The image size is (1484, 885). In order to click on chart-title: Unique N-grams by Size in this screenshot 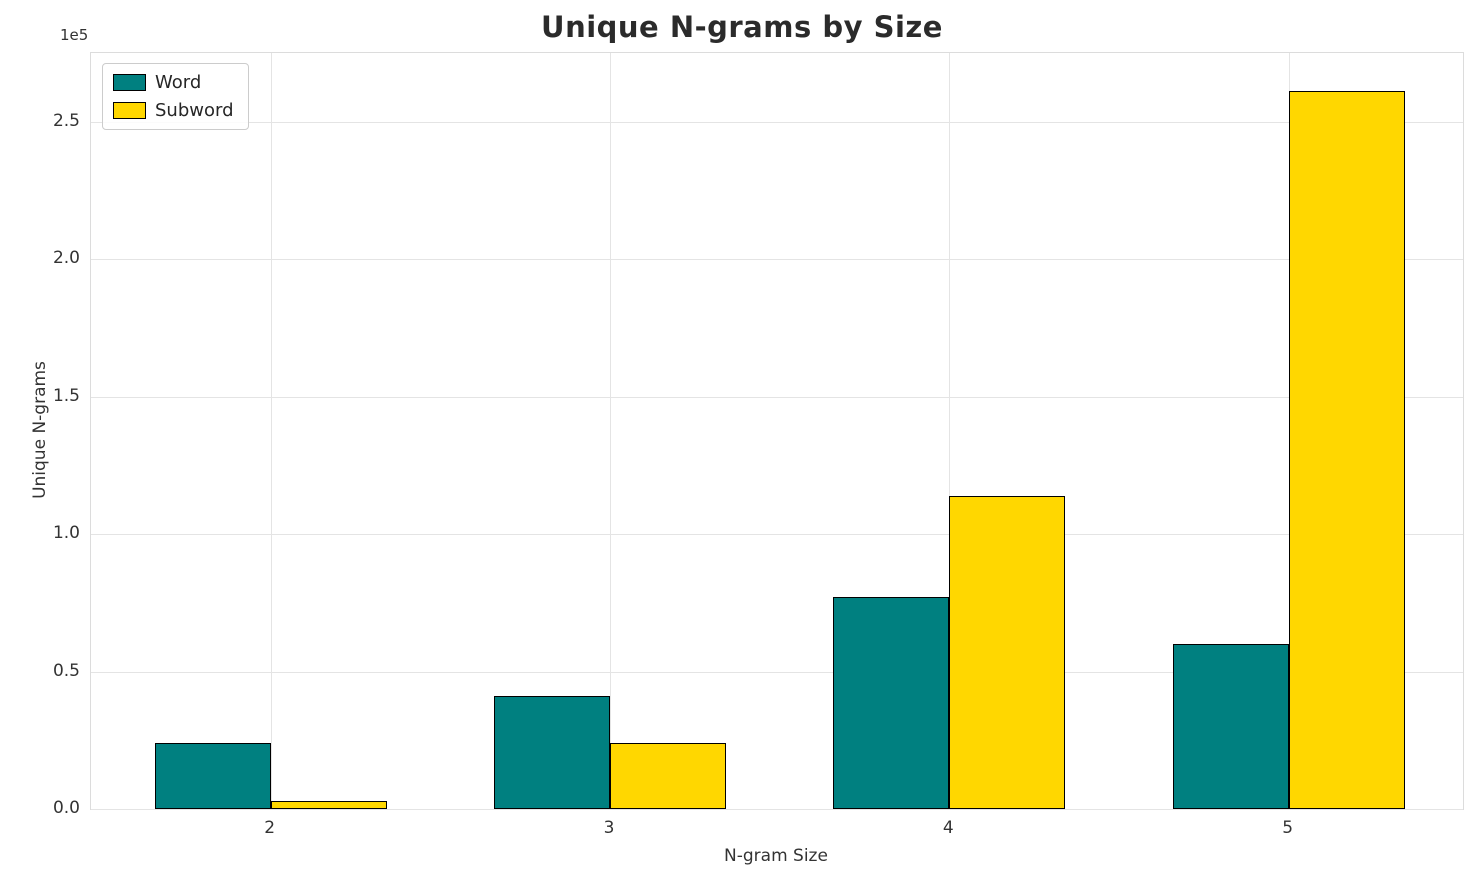, I will do `click(742, 27)`.